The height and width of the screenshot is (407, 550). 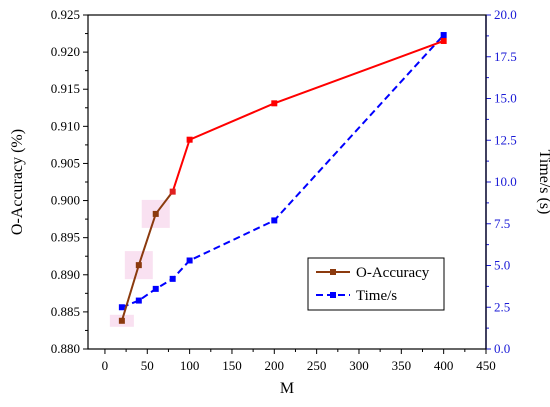 I want to click on y-left-tick-label: 0.910, so click(x=65, y=125).